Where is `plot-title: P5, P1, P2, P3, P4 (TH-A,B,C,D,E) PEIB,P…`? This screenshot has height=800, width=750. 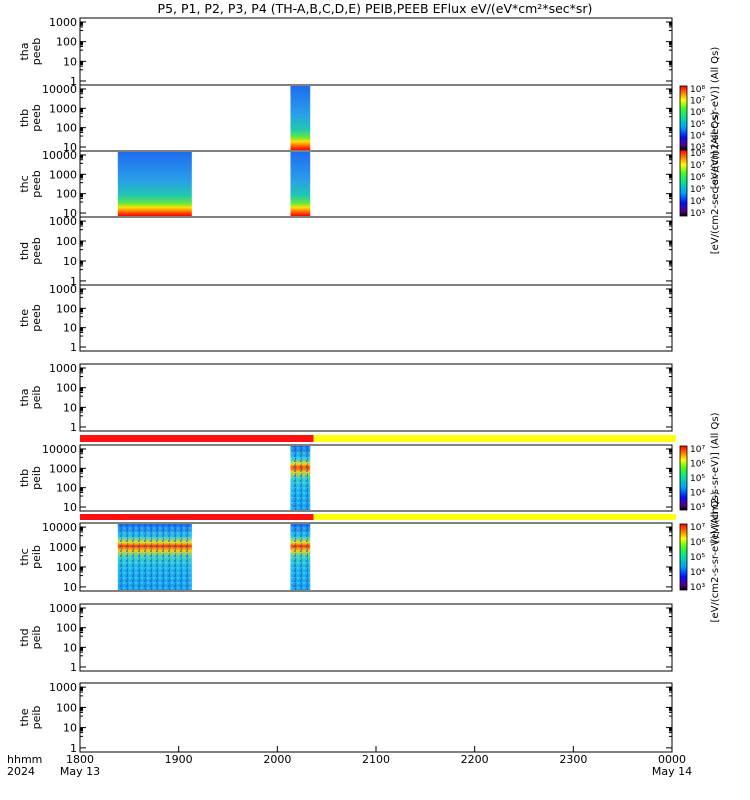 plot-title: P5, P1, P2, P3, P4 (TH-A,B,C,D,E) PEIB,P… is located at coordinates (375, 8).